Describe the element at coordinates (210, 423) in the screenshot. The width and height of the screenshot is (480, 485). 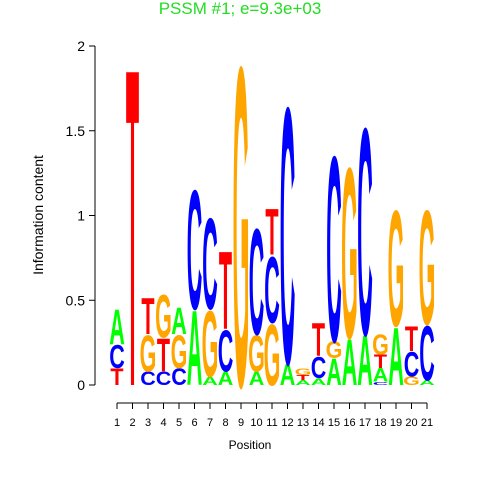
I see `x-tick-label: 7` at that location.